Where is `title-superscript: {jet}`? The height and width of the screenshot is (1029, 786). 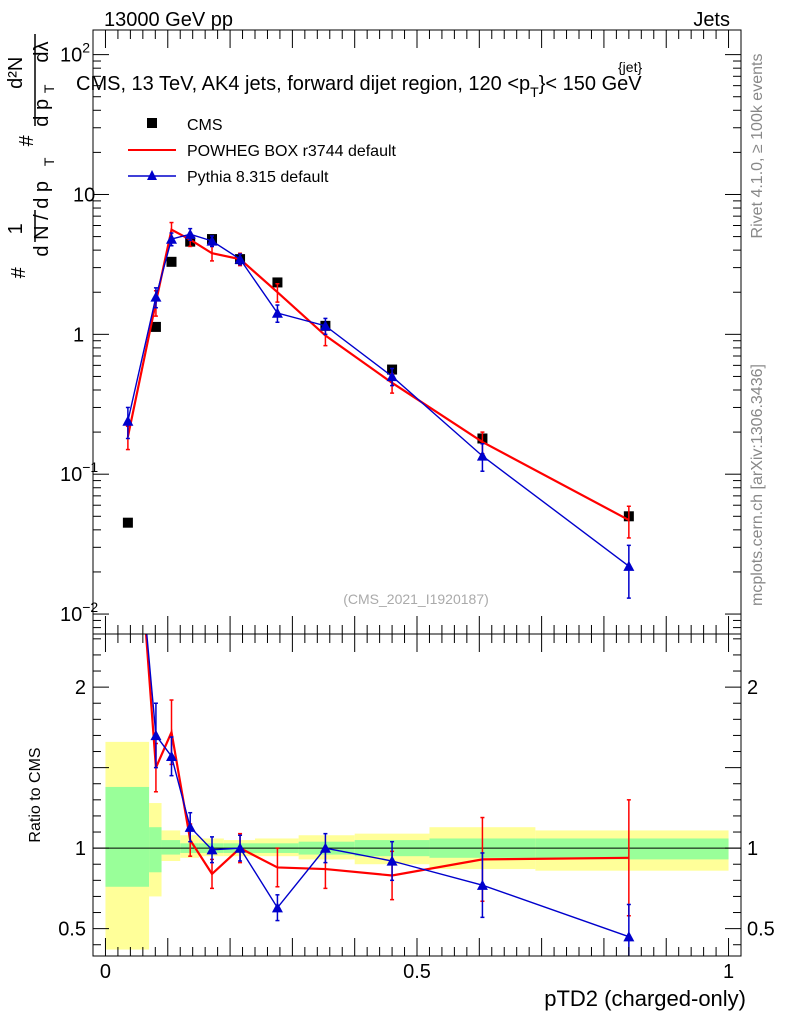 title-superscript: {jet} is located at coordinates (630, 67).